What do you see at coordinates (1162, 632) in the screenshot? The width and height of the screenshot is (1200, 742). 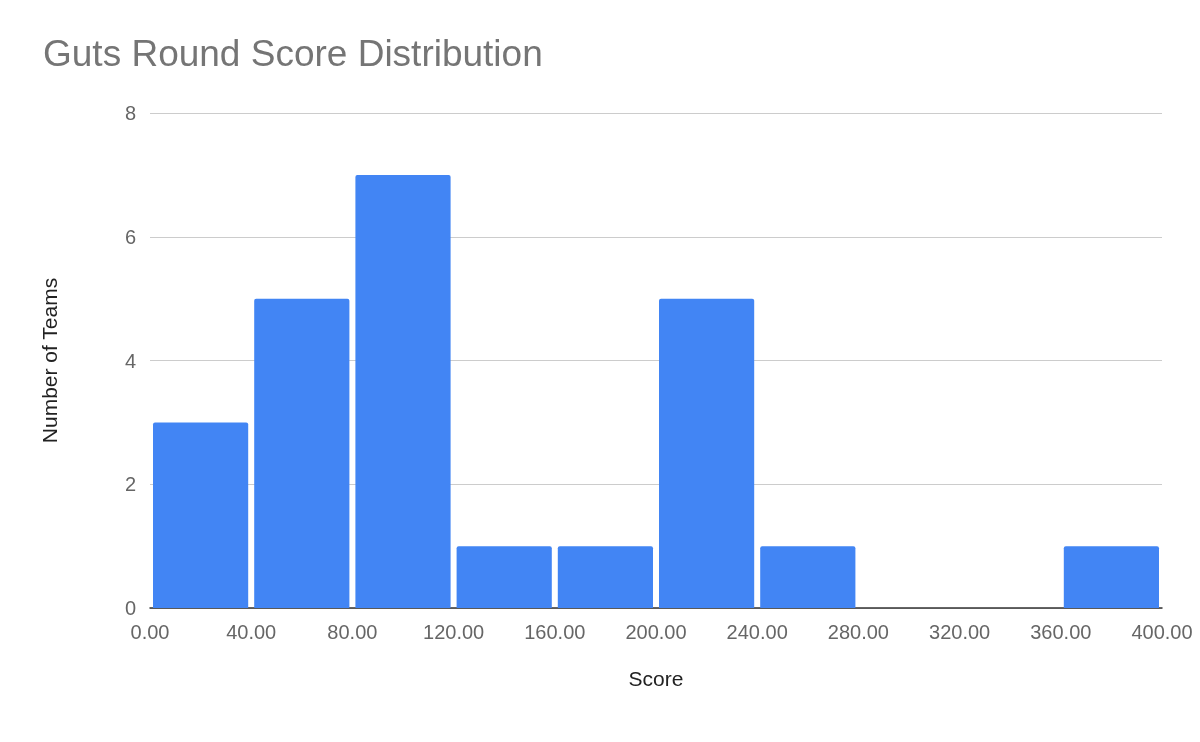 I see `x-tick-label: 400.00` at bounding box center [1162, 632].